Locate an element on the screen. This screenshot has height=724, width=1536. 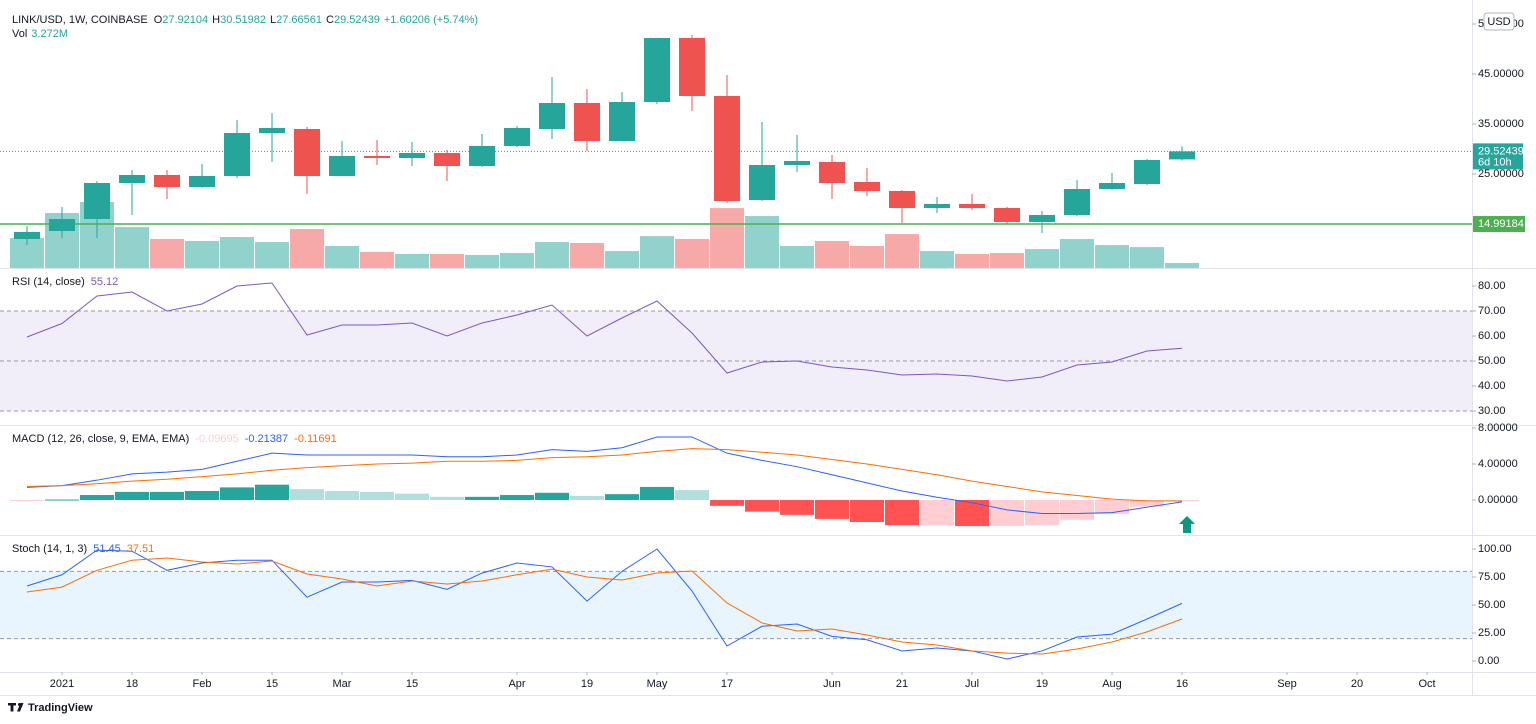
x-tick-label: Aug is located at coordinates (1112, 684).